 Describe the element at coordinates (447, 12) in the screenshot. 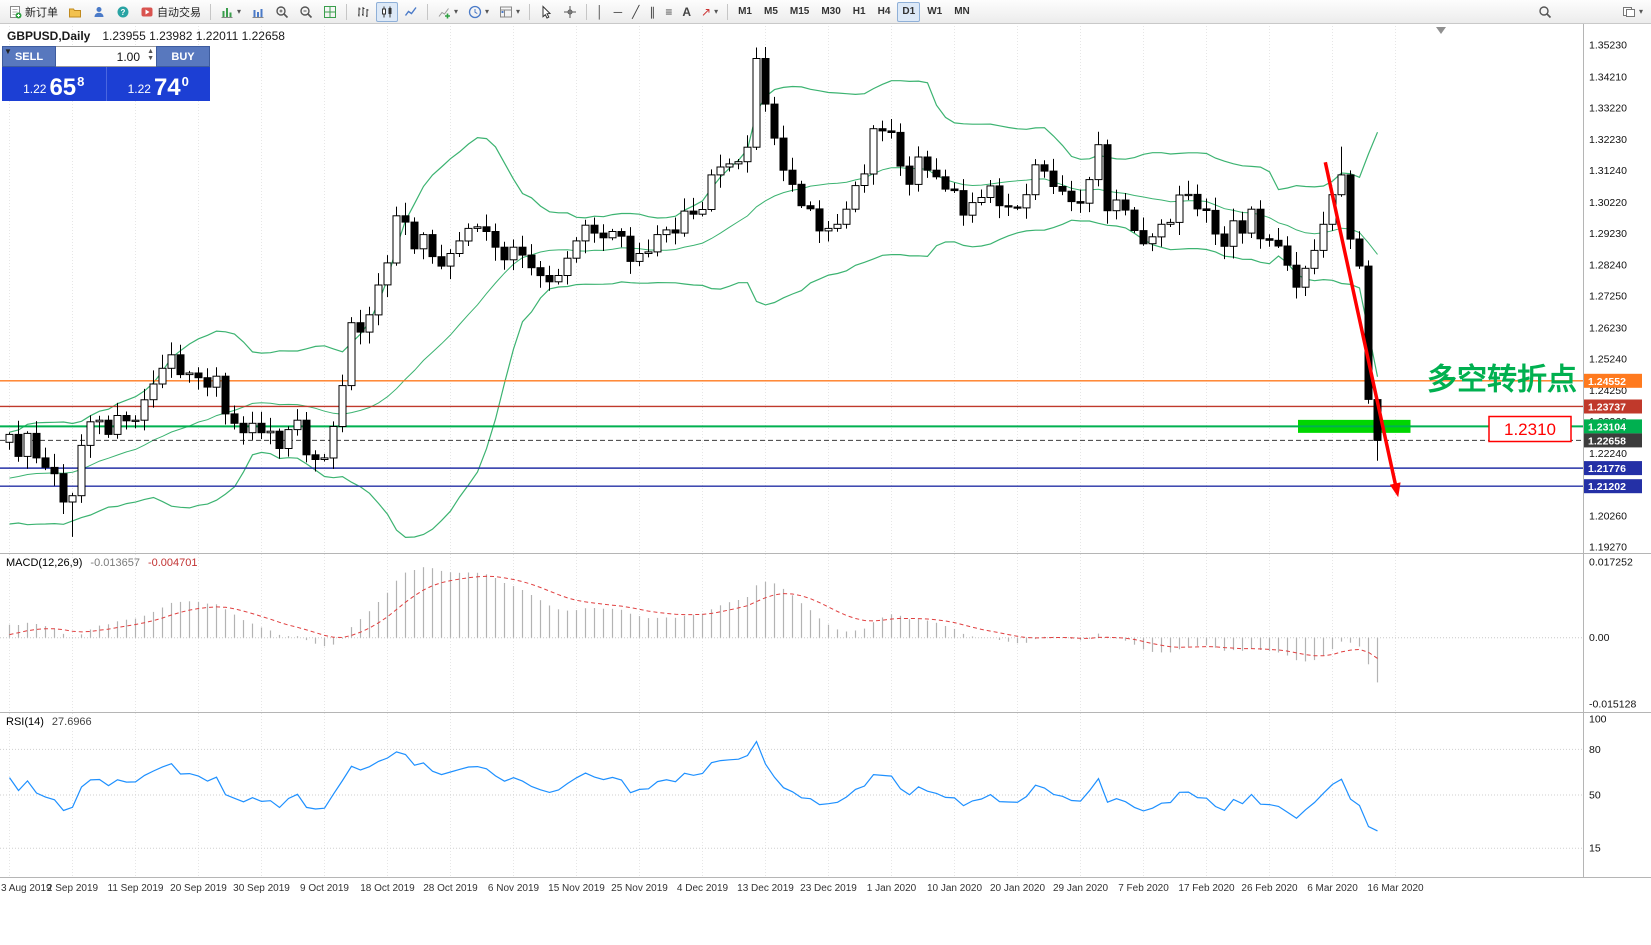

I see `indicators-button: ▾` at that location.